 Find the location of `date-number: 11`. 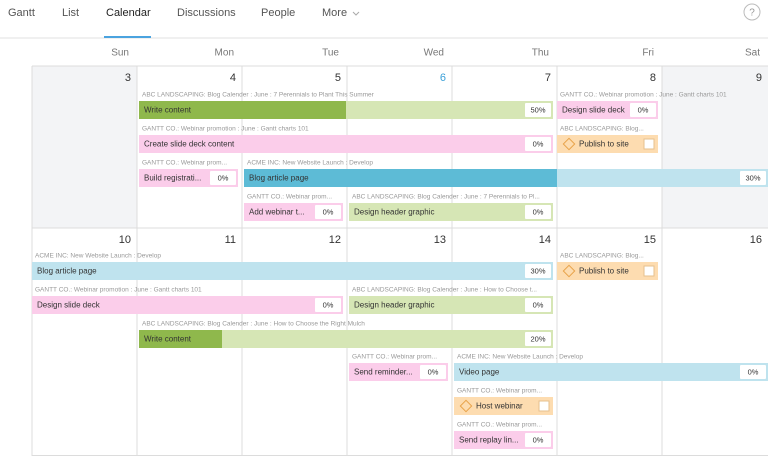

date-number: 11 is located at coordinates (230, 240).